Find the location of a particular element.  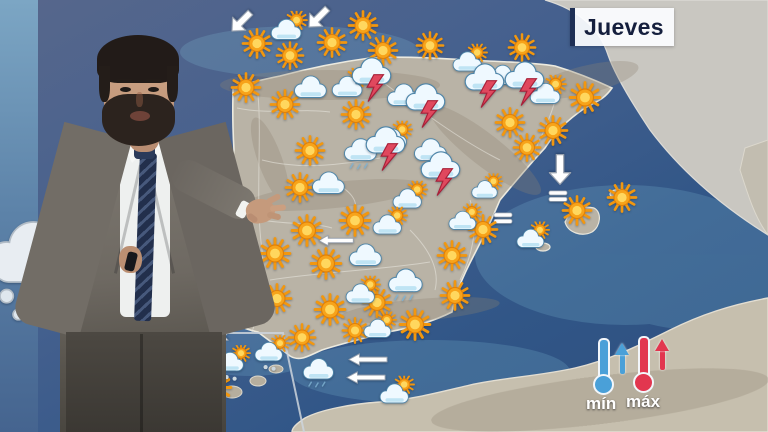

min-label: mín is located at coordinates (601, 403).